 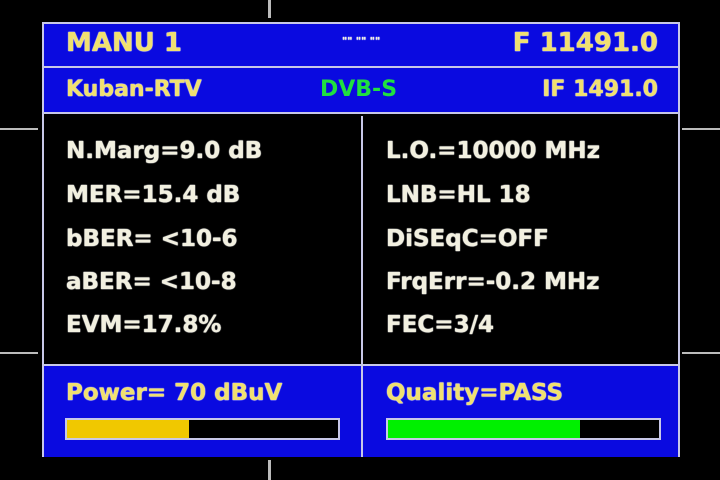 What do you see at coordinates (164, 151) in the screenshot?
I see `noise-margin: N.Marg=9.0 dB` at bounding box center [164, 151].